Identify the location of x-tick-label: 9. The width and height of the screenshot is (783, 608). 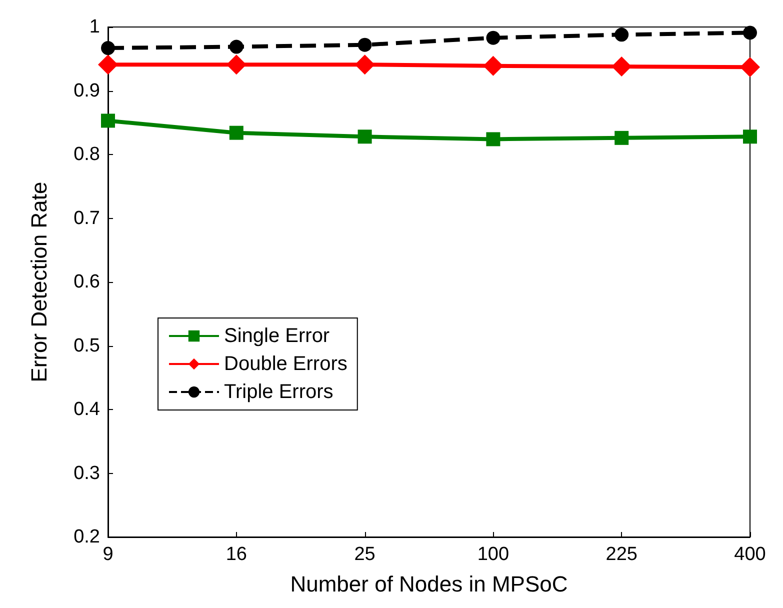
(108, 554).